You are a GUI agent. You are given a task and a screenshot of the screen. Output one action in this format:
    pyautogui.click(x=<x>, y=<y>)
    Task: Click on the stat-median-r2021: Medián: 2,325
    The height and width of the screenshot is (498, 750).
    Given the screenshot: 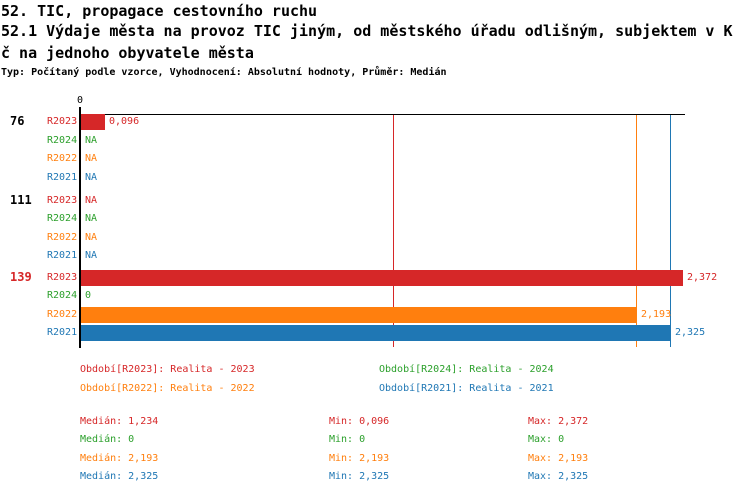 What is the action you would take?
    pyautogui.click(x=119, y=476)
    